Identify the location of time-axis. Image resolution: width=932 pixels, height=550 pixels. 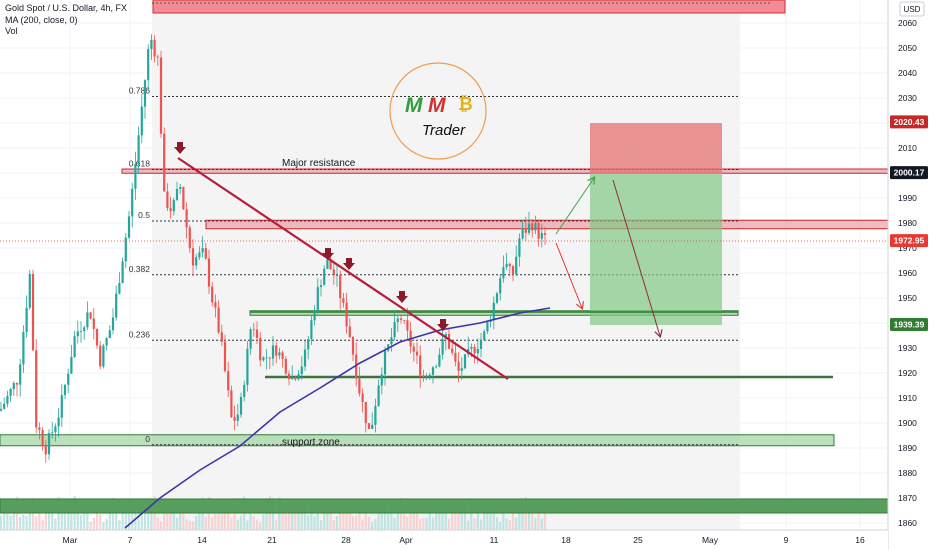
(444, 540).